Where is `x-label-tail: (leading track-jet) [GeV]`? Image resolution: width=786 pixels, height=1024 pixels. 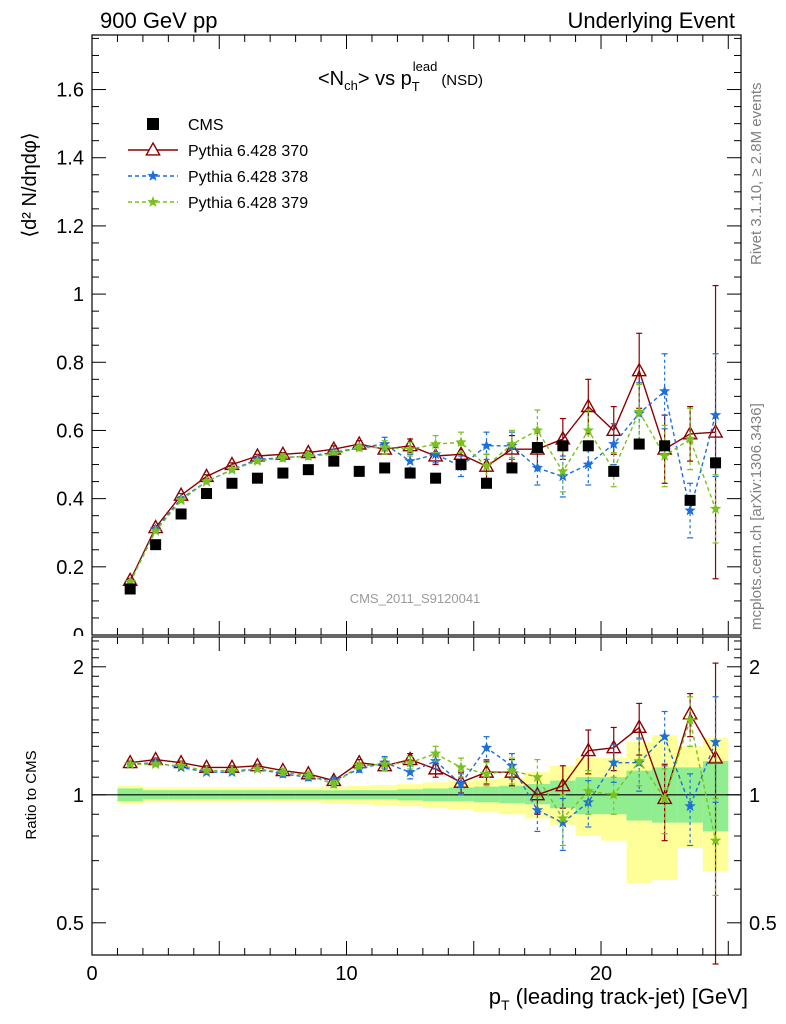 x-label-tail: (leading track-jet) [GeV] is located at coordinates (629, 996).